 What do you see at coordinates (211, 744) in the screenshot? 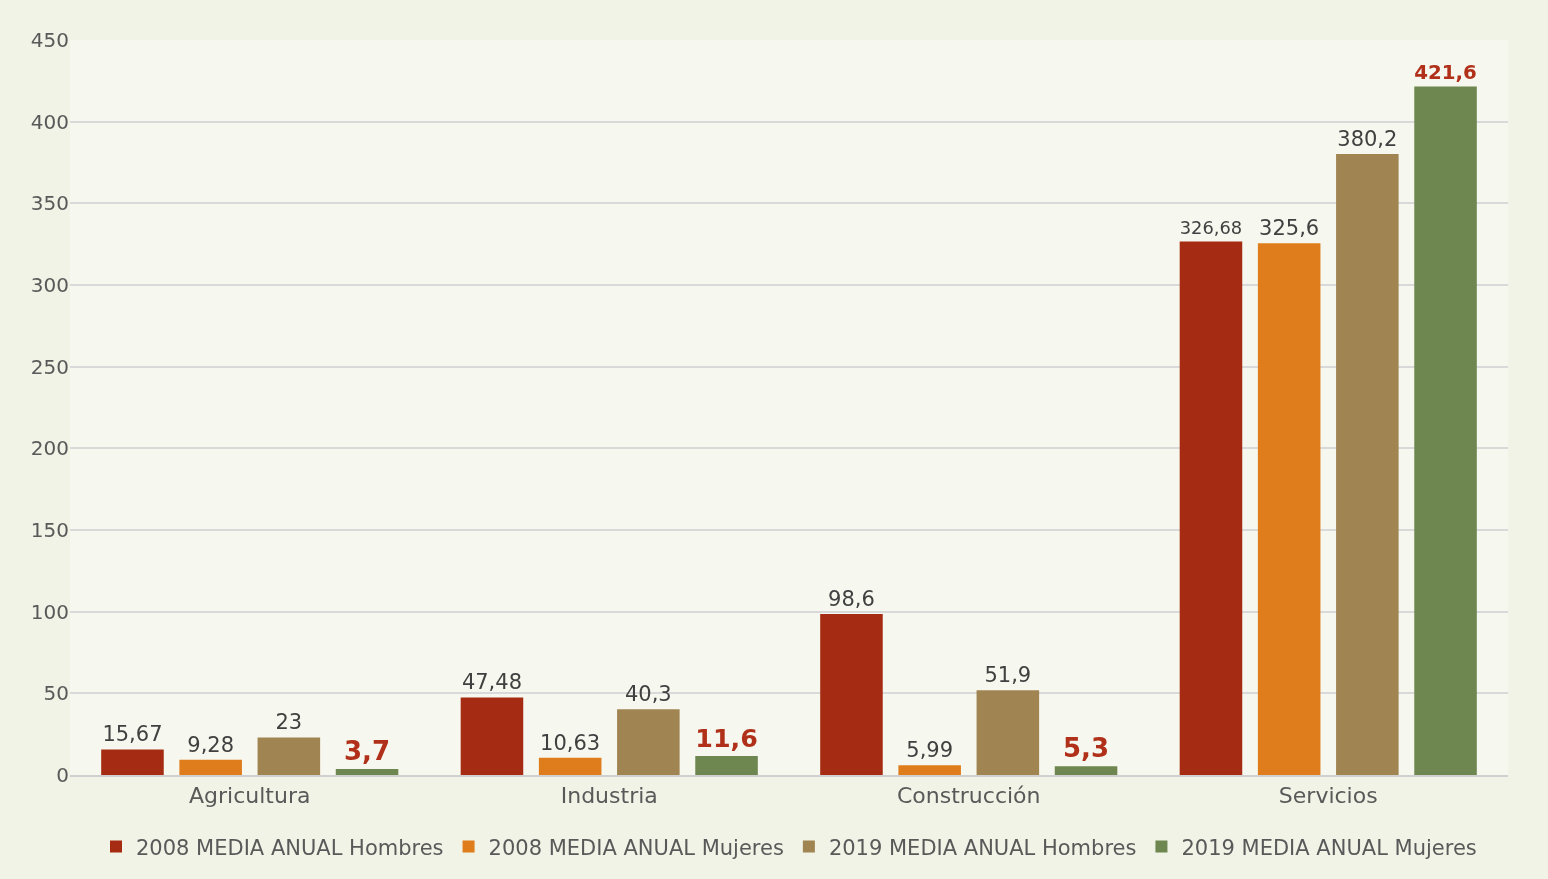
I see `data-label: 9,28` at bounding box center [211, 744].